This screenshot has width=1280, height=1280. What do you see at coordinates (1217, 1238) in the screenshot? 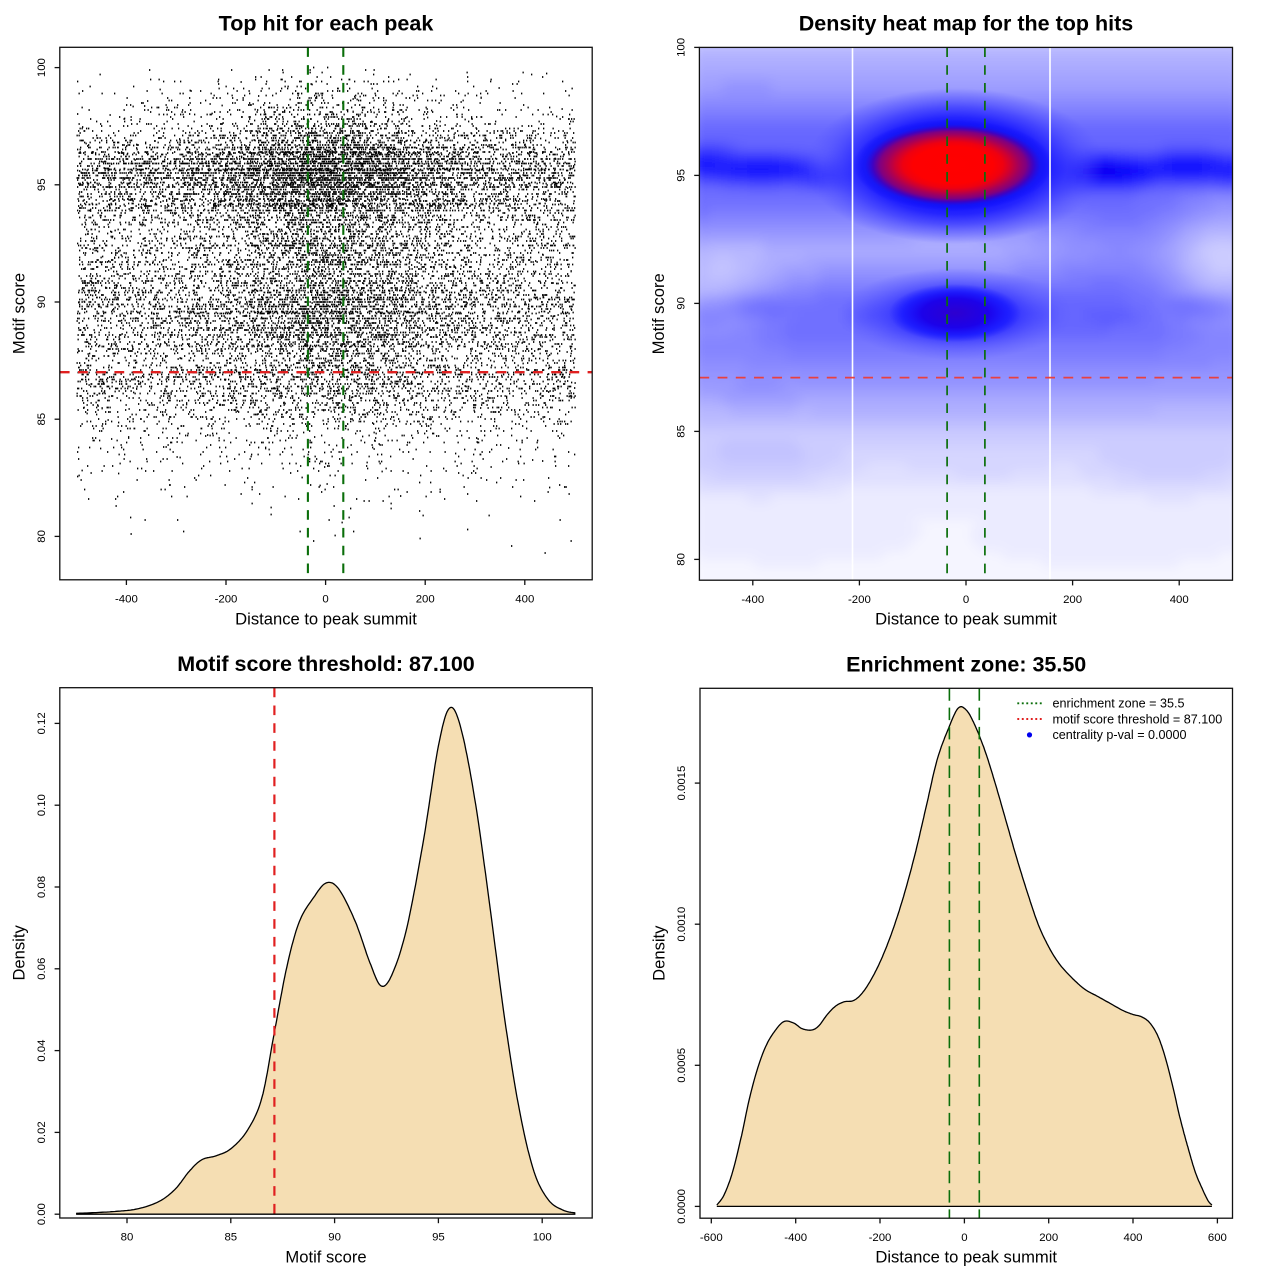
I see `svg-text: 600` at bounding box center [1217, 1238].